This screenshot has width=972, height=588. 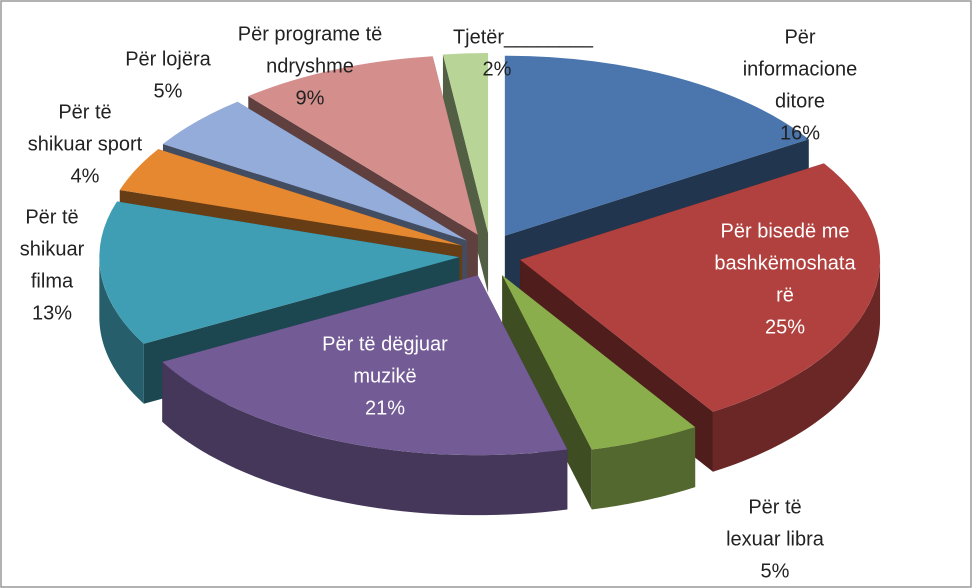 I want to click on value-label: 21%, so click(x=385, y=408).